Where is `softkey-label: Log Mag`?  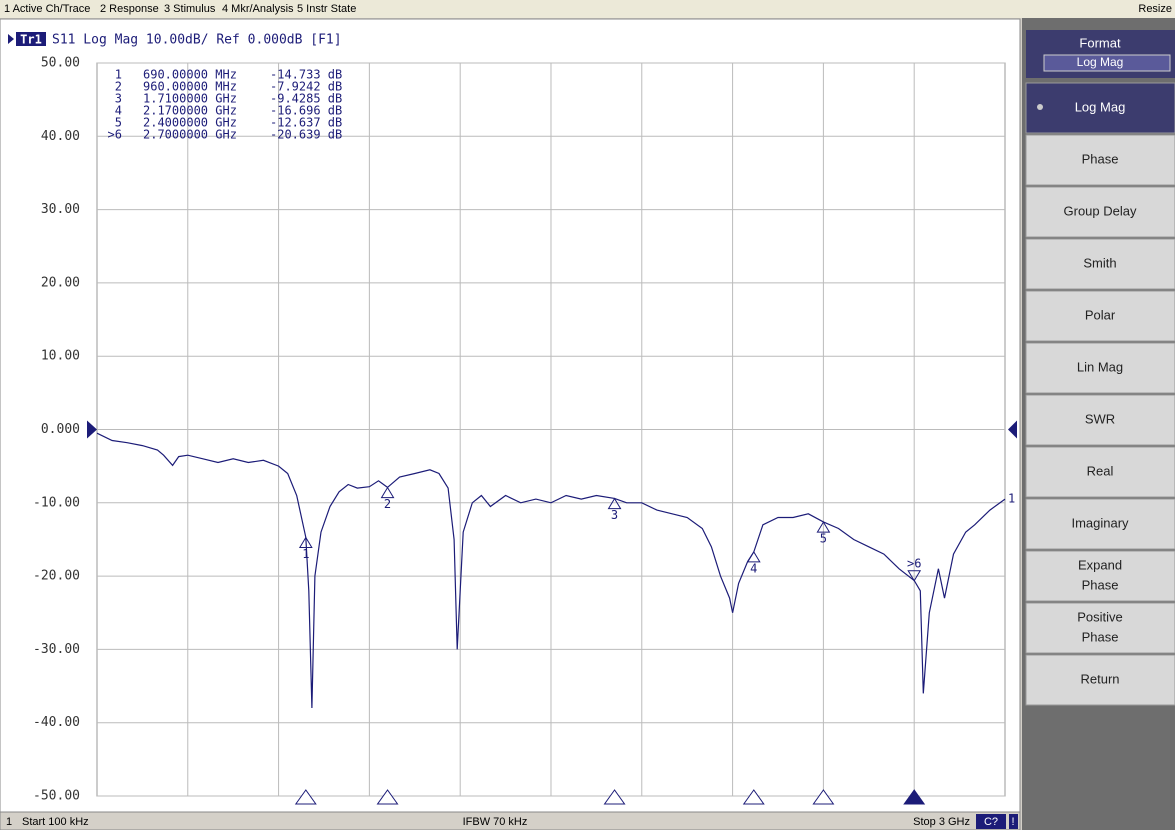 softkey-label: Log Mag is located at coordinates (1100, 106).